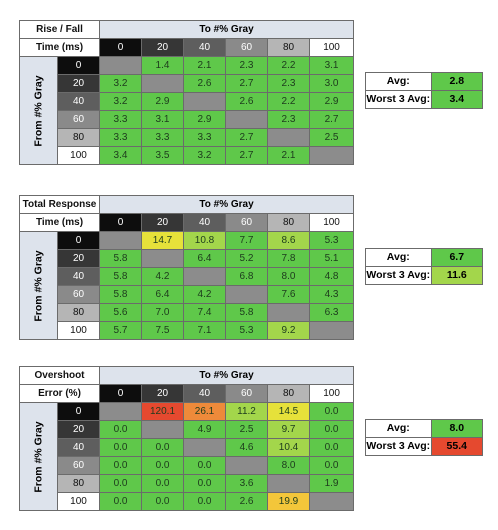  I want to click on value-cell: 9.7, so click(289, 429).